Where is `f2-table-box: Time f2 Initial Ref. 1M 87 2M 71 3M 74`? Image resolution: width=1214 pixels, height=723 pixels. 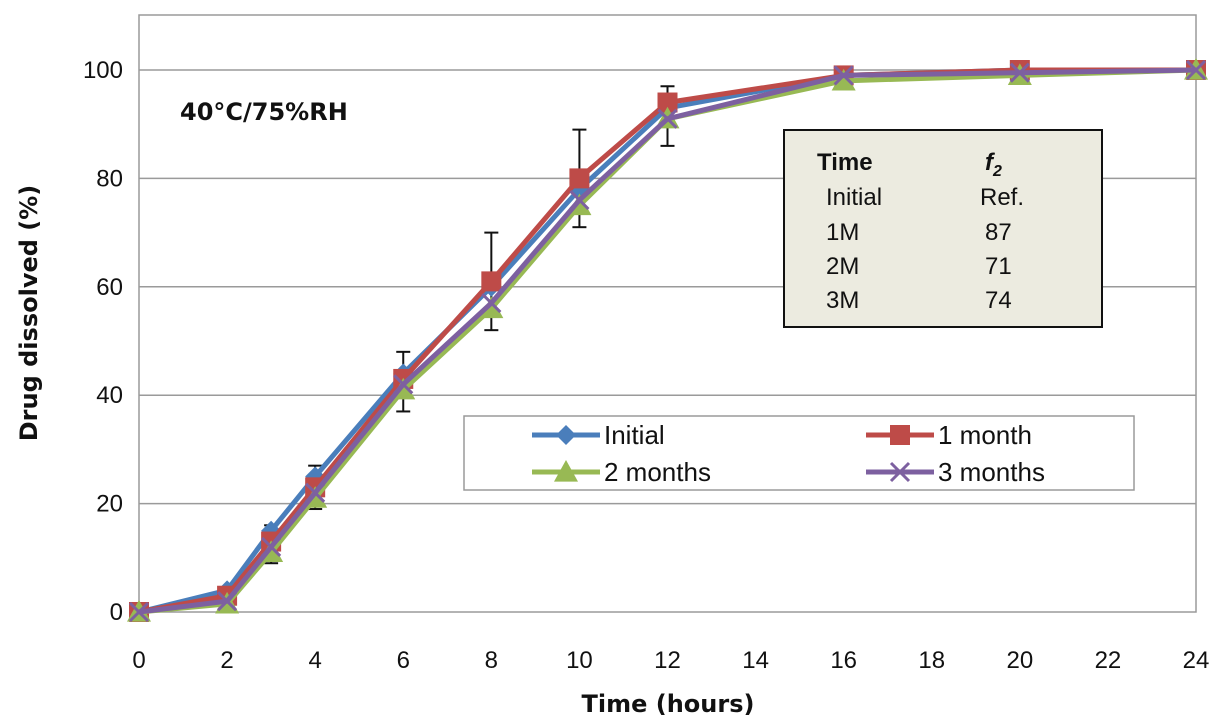
f2-table-box: Time f2 Initial Ref. 1M 87 2M 71 3M 74 is located at coordinates (943, 228).